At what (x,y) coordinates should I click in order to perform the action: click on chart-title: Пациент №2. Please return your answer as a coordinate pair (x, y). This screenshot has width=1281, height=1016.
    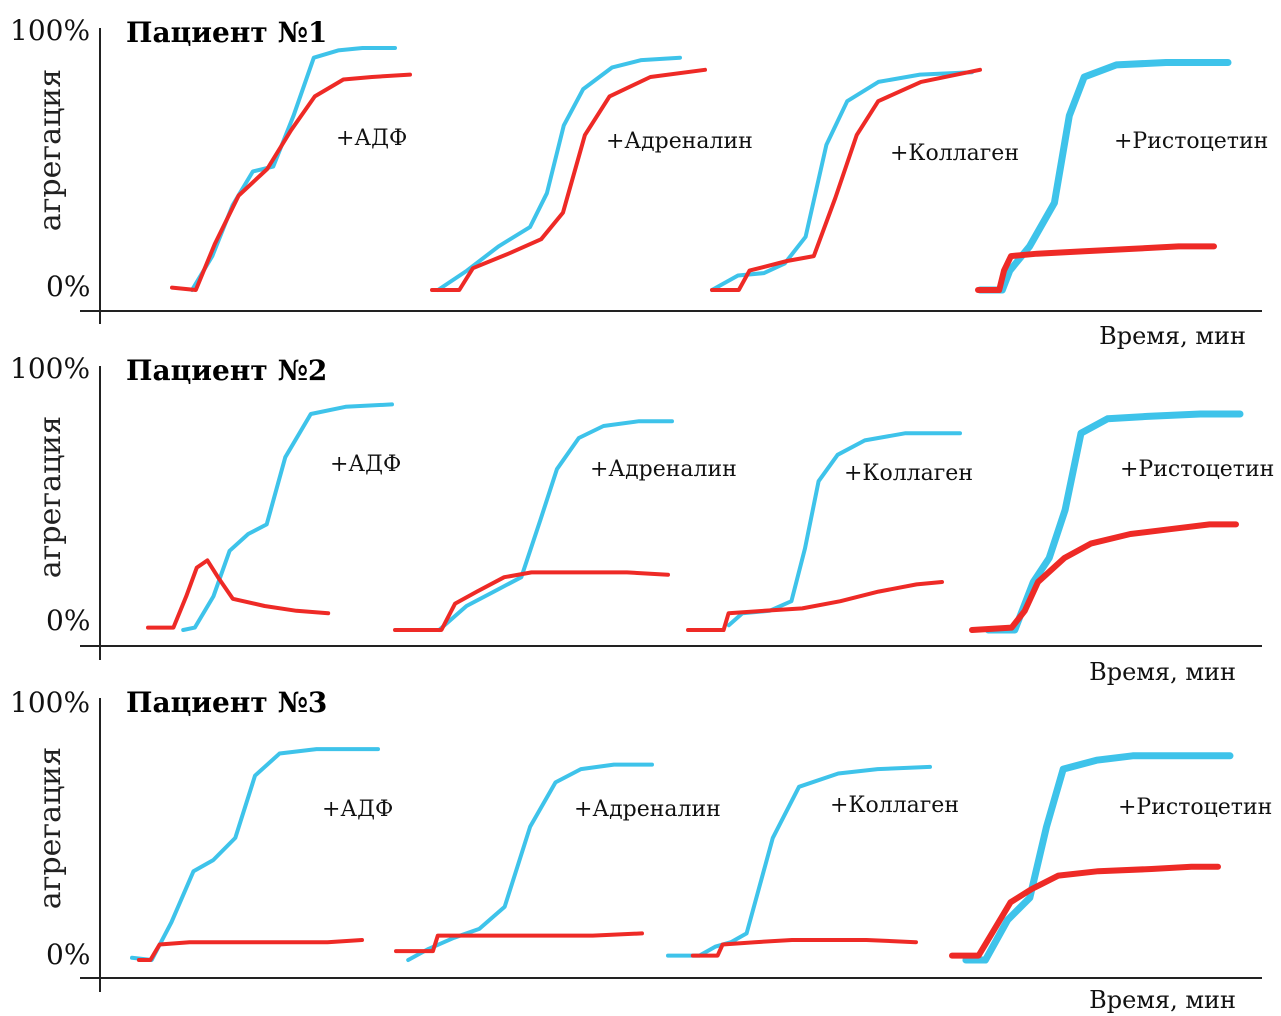
    Looking at the image, I should click on (226, 370).